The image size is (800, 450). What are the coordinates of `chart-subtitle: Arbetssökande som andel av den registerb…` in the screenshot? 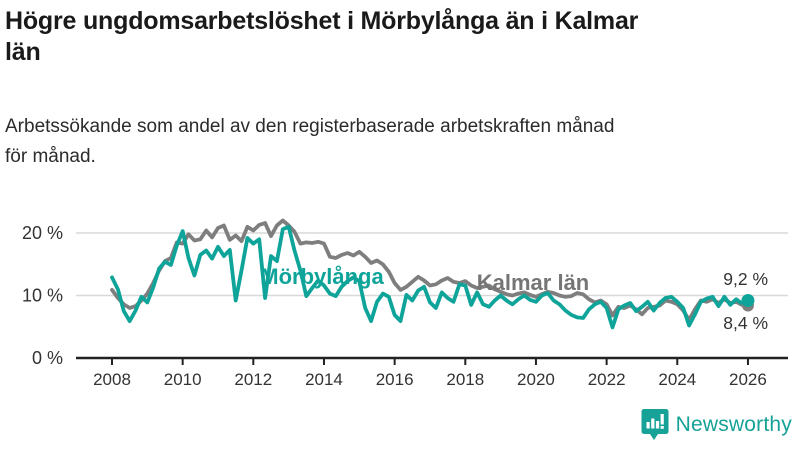 It's located at (395, 142).